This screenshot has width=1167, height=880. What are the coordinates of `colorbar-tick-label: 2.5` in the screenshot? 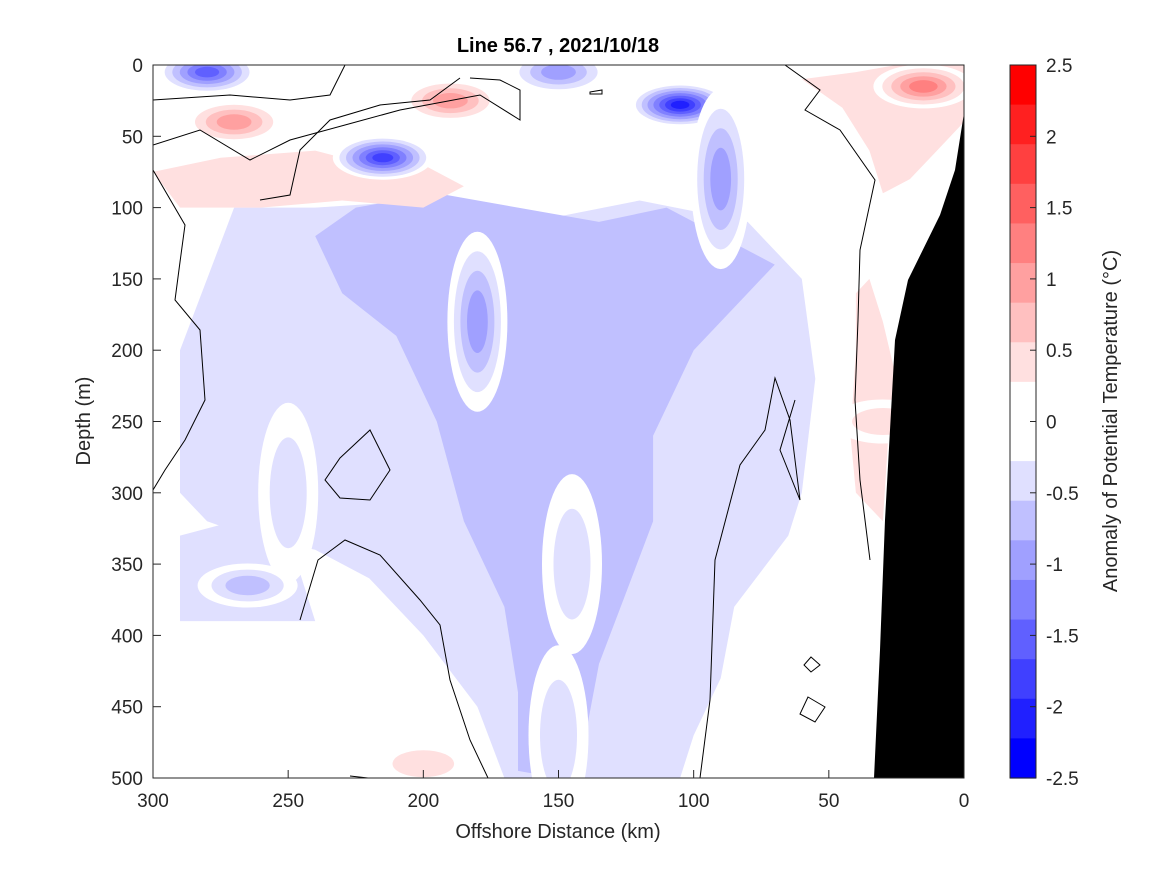 It's located at (1059, 66).